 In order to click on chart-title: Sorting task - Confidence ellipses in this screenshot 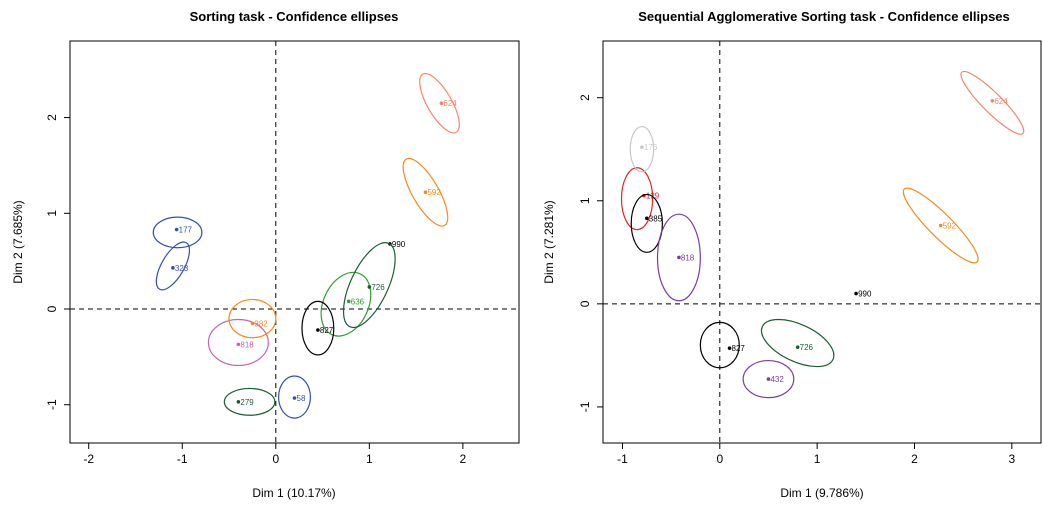, I will do `click(294, 16)`.